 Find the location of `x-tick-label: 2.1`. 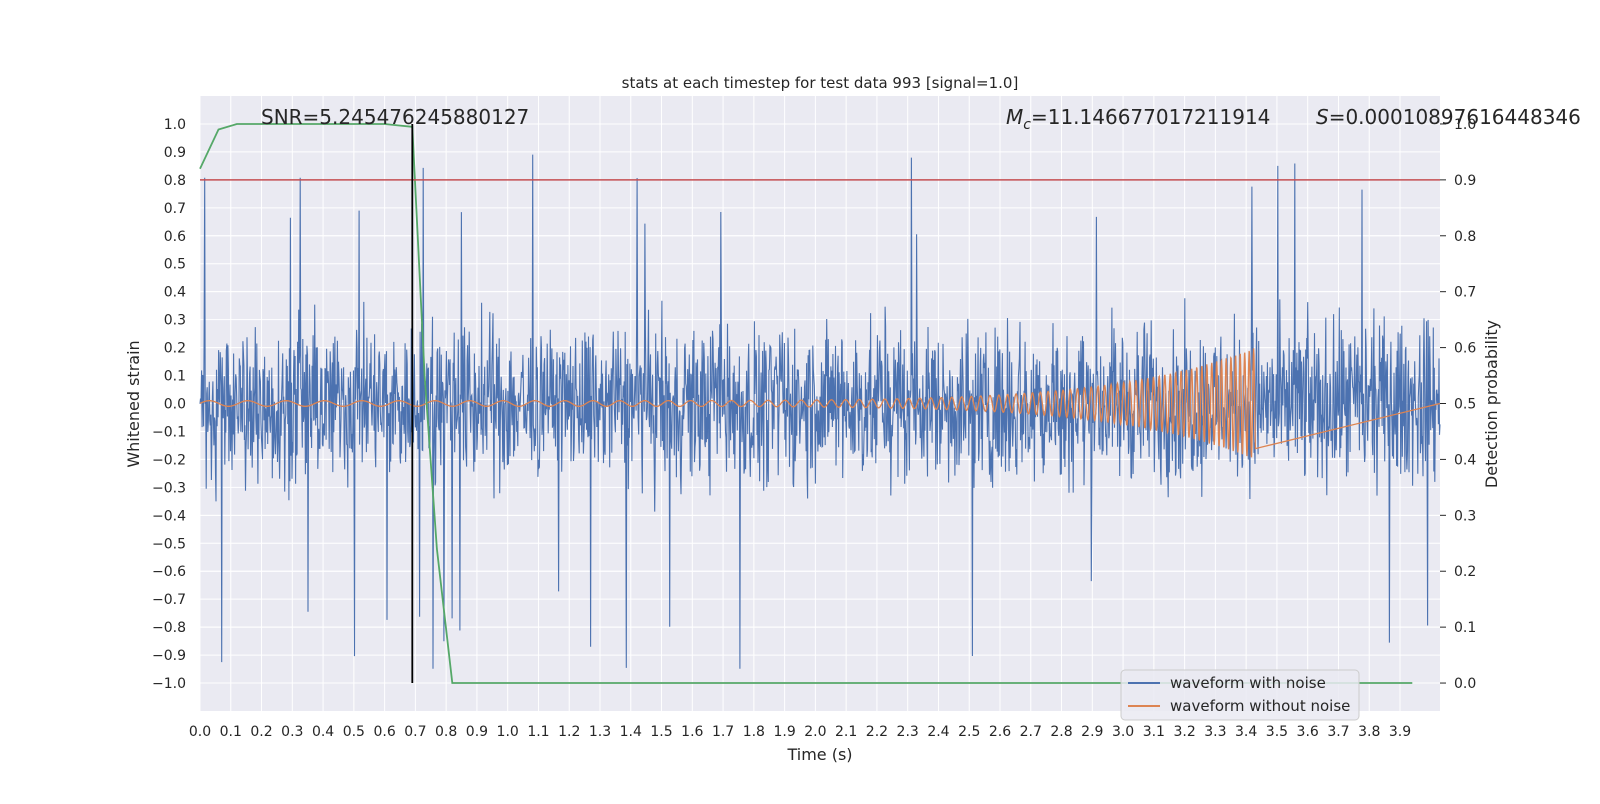

x-tick-label: 2.1 is located at coordinates (846, 732).